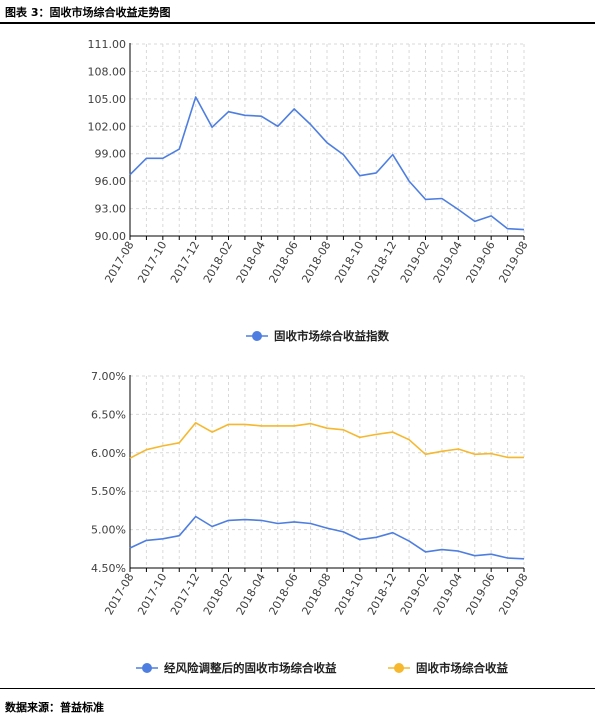 This screenshot has width=595, height=726. Describe the element at coordinates (107, 99) in the screenshot. I see `y-tick-label: 105.00` at that location.